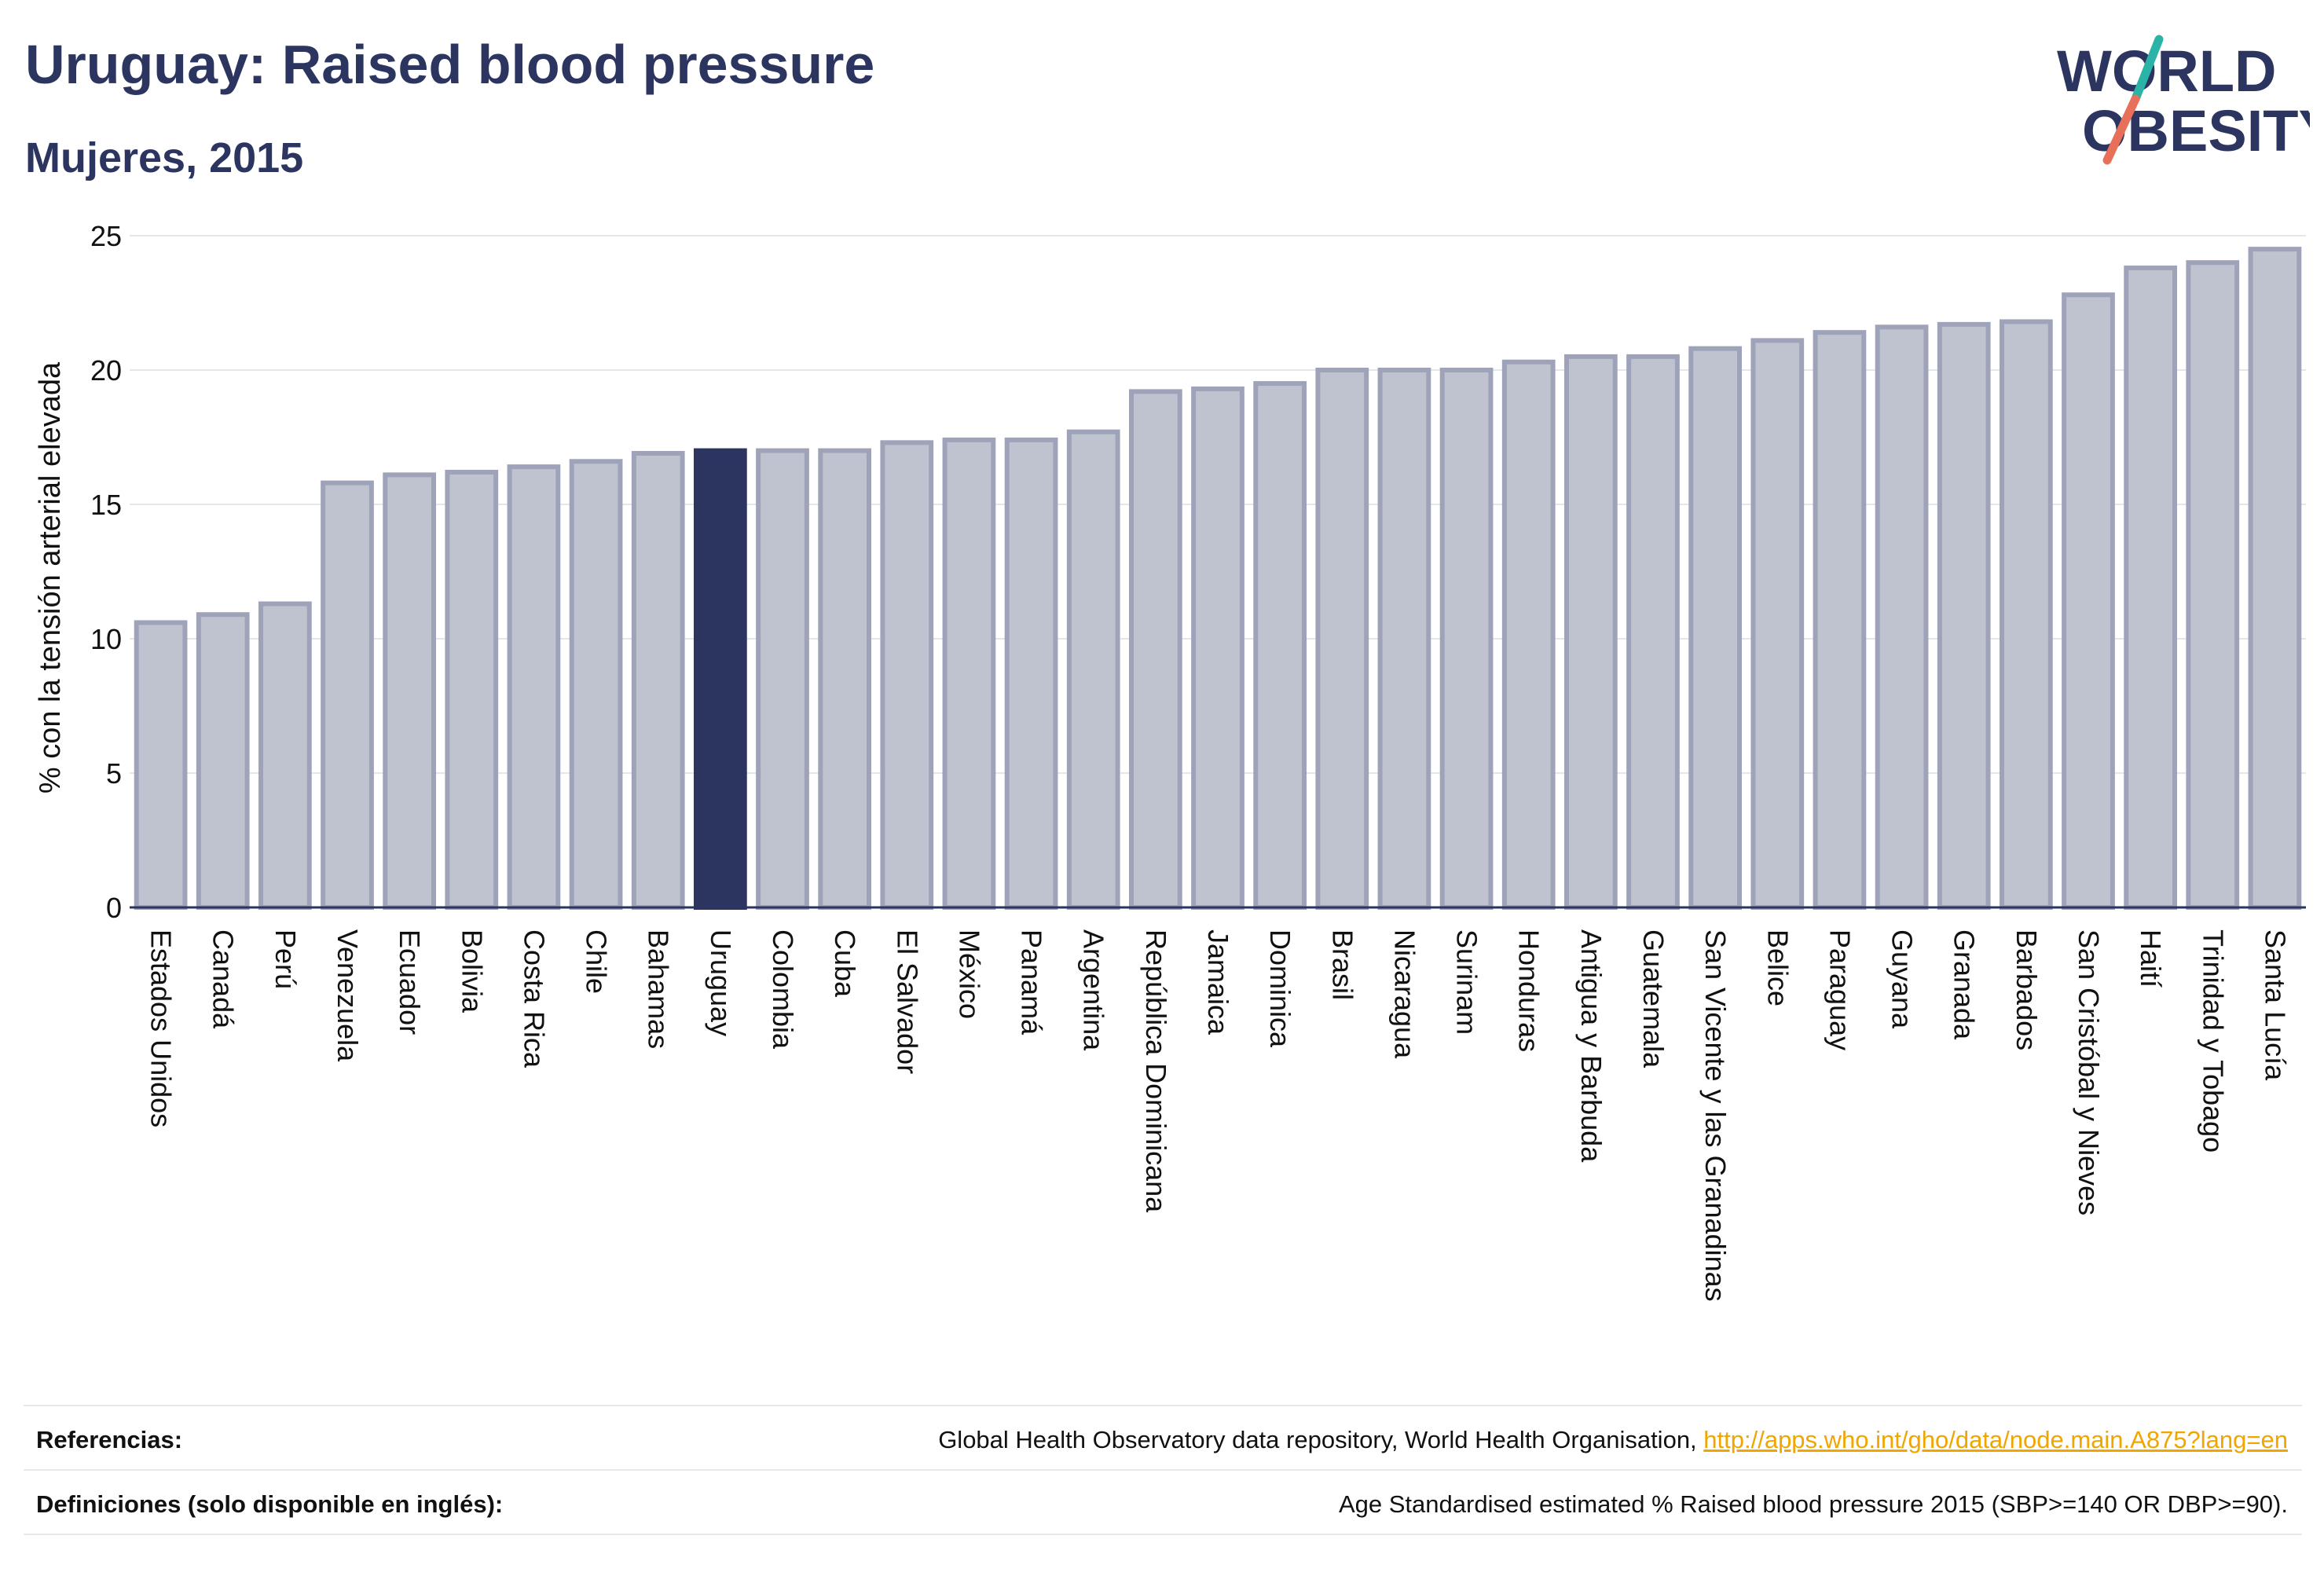  I want to click on x-tick-label: Guyana, so click(1902, 979).